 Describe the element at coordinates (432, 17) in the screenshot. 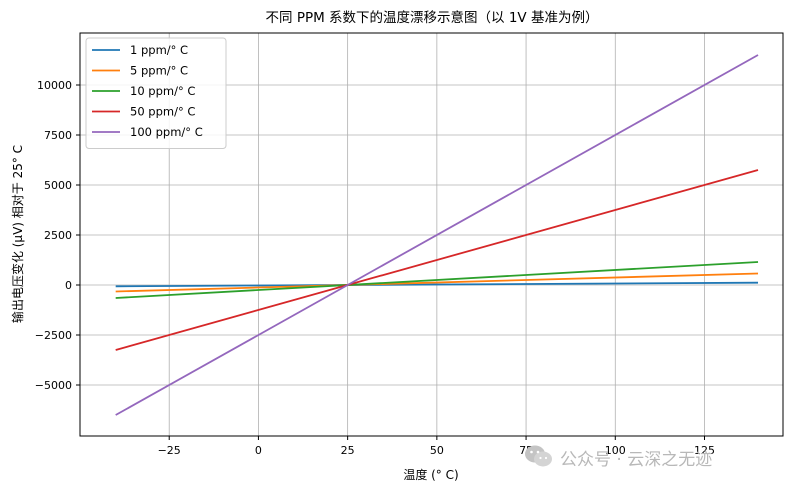

I see `chart-title: 不同 PPM 系数下的温度漂移示意图（以 1V 基准为例）` at that location.